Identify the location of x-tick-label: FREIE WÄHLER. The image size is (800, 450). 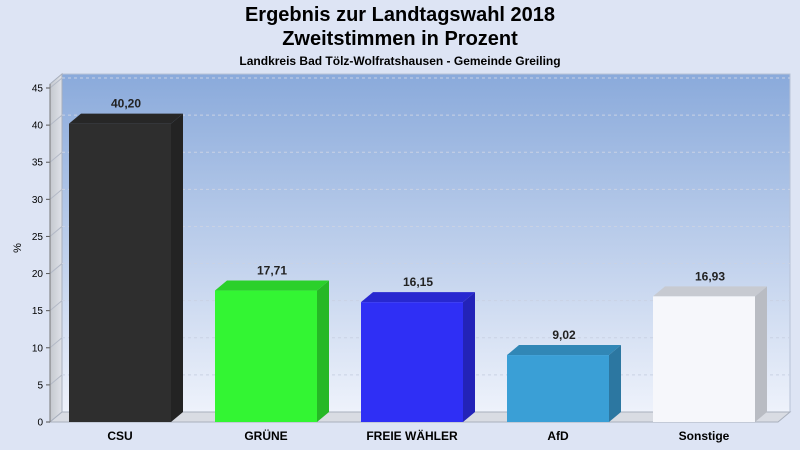
(412, 435).